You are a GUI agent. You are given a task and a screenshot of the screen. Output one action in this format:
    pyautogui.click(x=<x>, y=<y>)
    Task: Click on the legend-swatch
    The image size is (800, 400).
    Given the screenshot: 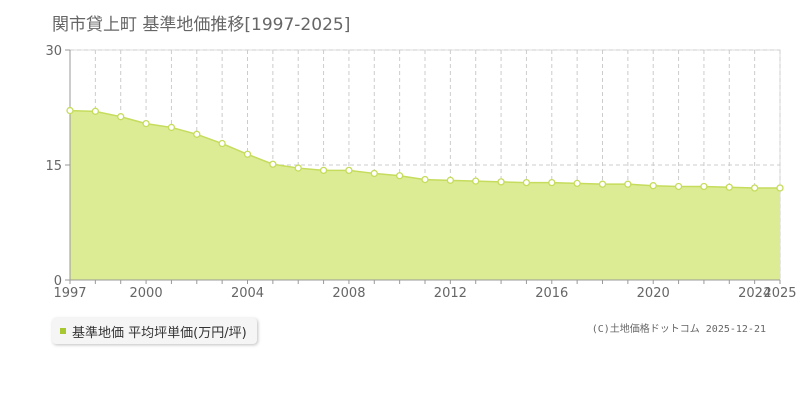 What is the action you would take?
    pyautogui.click(x=63, y=331)
    